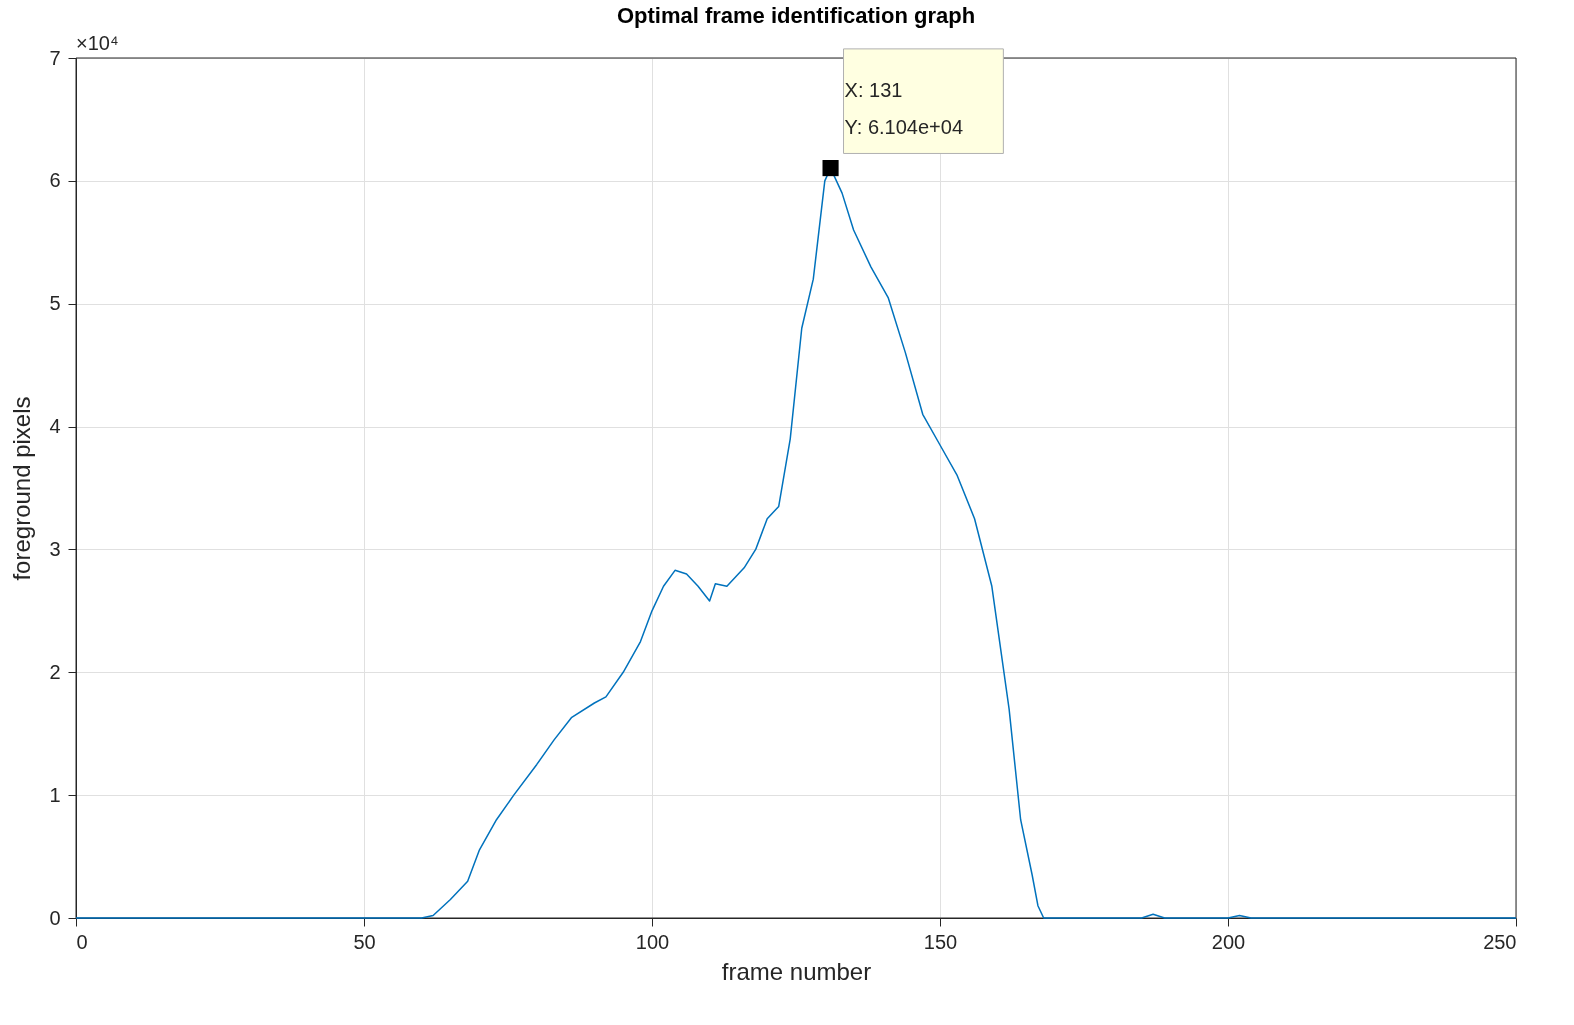 The height and width of the screenshot is (1025, 1574). Describe the element at coordinates (97, 43) in the screenshot. I see `text: ×10⁴` at that location.